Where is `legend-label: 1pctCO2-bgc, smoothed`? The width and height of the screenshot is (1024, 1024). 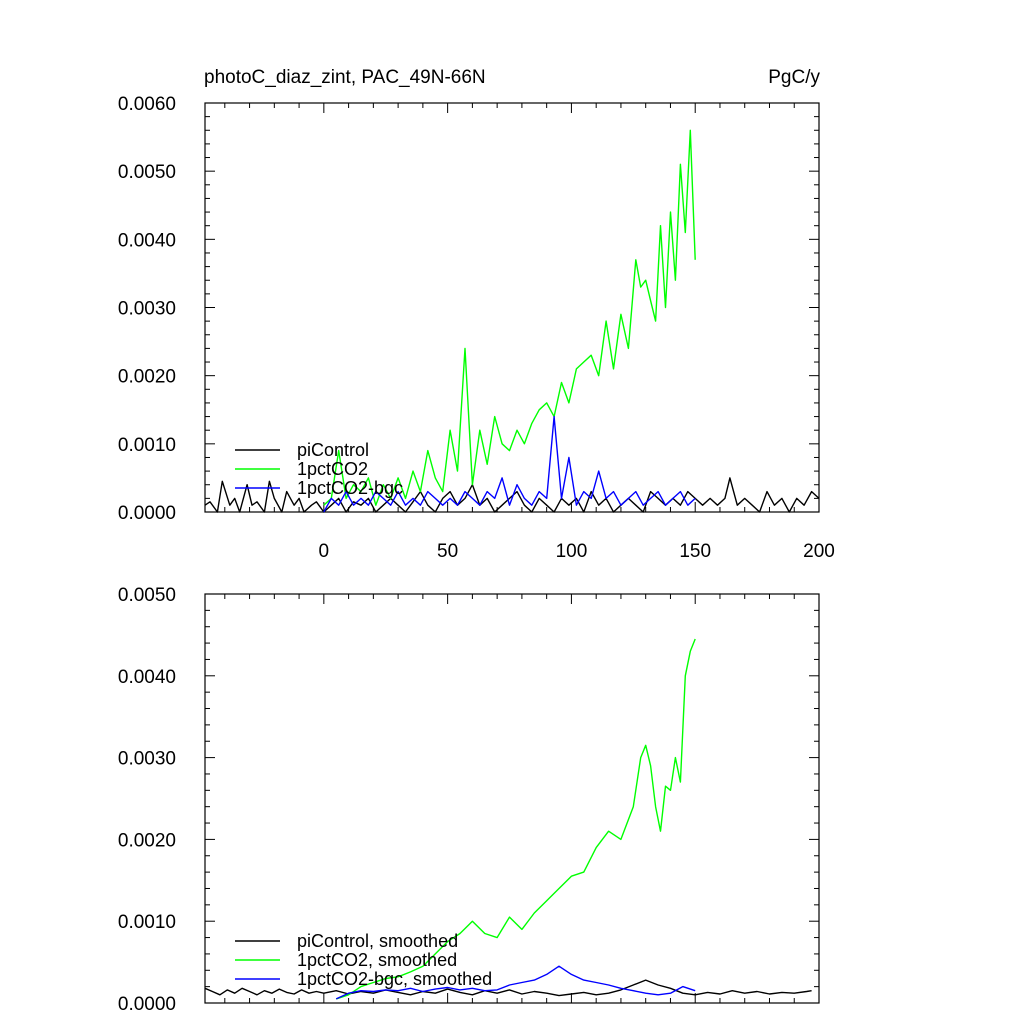
legend-label: 1pctCO2-bgc, smoothed is located at coordinates (394, 979).